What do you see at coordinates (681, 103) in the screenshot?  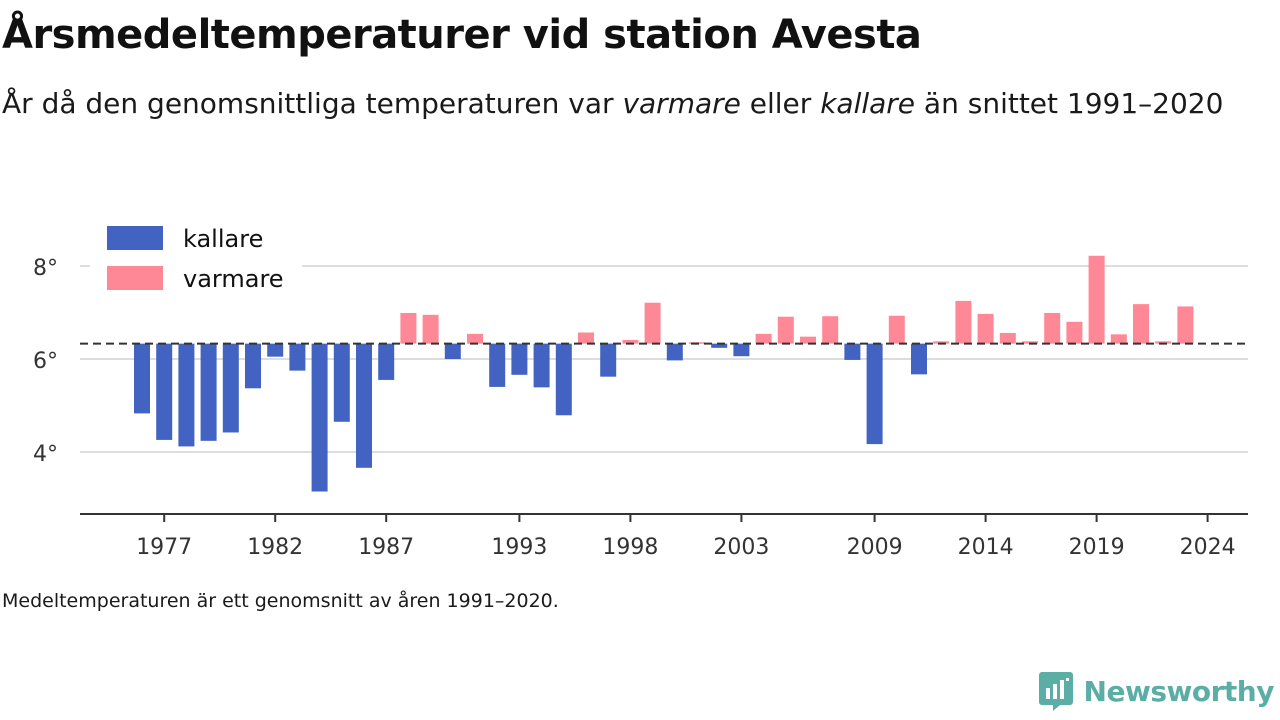 I see `subtitle-warm-word: varmare` at bounding box center [681, 103].